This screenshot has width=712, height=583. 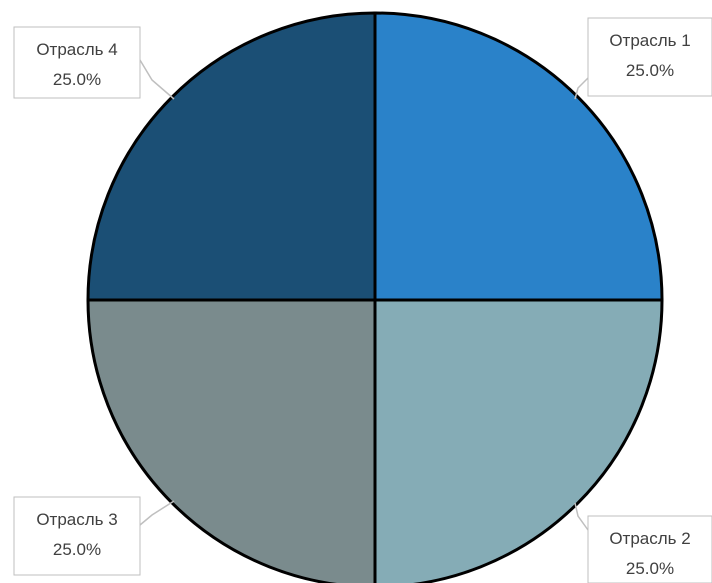 What do you see at coordinates (649, 538) in the screenshot?
I see `data-label-name: Отрасль 2` at bounding box center [649, 538].